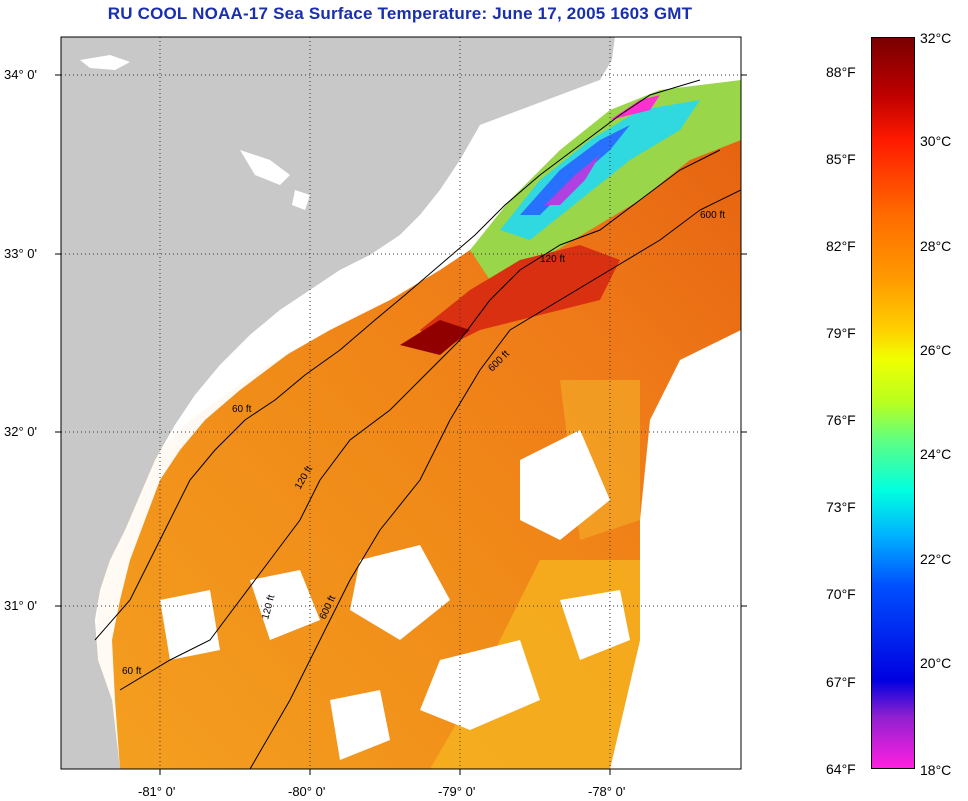 Image resolution: width=968 pixels, height=801 pixels. What do you see at coordinates (20, 253) in the screenshot?
I see `lat-tick-label: 33° 0'` at bounding box center [20, 253].